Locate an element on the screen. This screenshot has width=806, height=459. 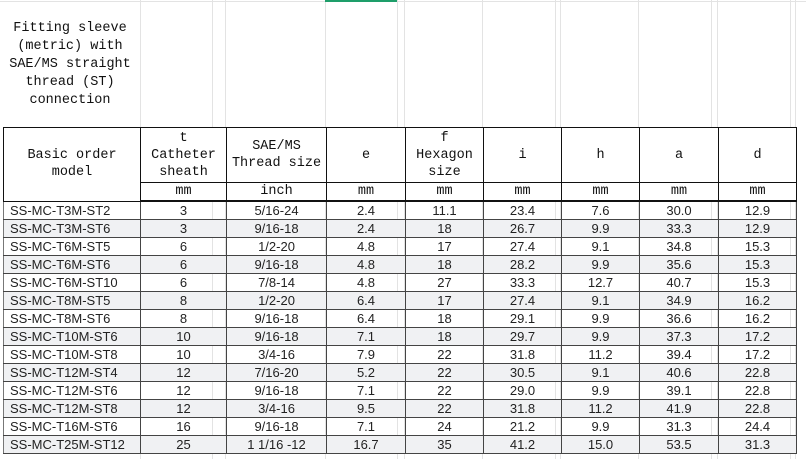
cell-model: SS-MC-T6M-ST10 is located at coordinates (72, 282).